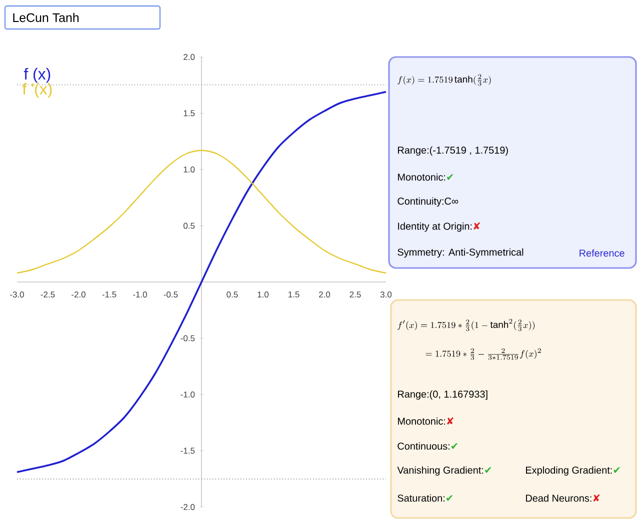  What do you see at coordinates (426, 421) in the screenshot?
I see `text: Monotonic:✘` at bounding box center [426, 421].